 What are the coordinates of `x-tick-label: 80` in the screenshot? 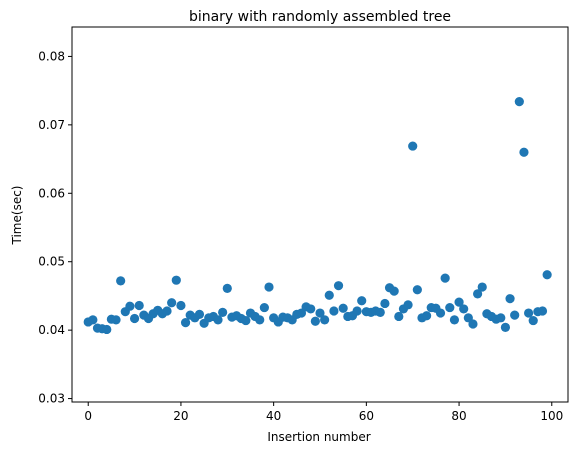 It's located at (458, 416).